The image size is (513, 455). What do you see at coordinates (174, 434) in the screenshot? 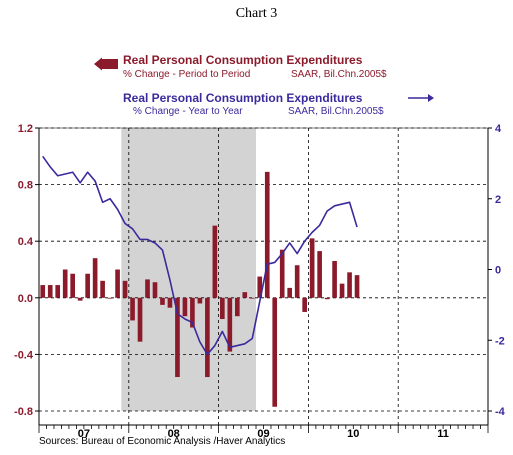
I see `x-tick-label: 08` at bounding box center [174, 434].